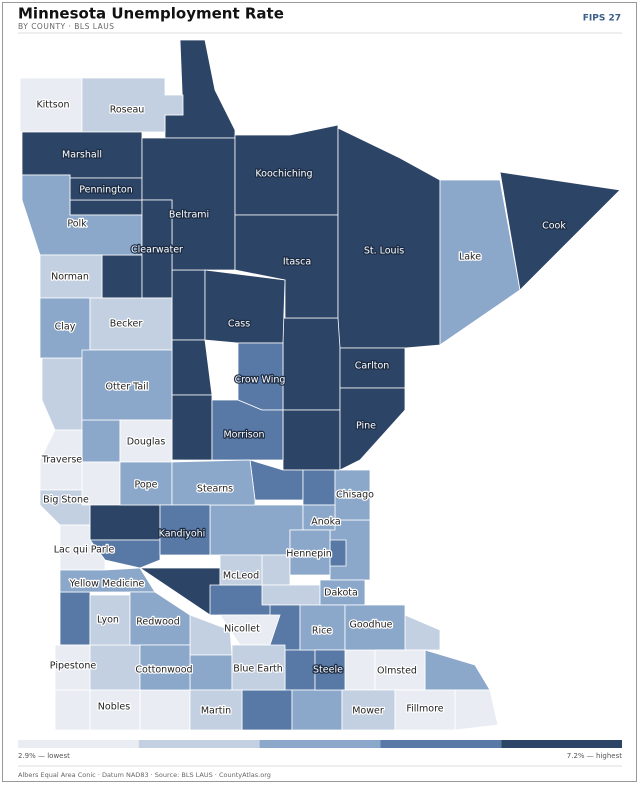  Describe the element at coordinates (215, 489) in the screenshot. I see `county-label: Stearns` at that location.